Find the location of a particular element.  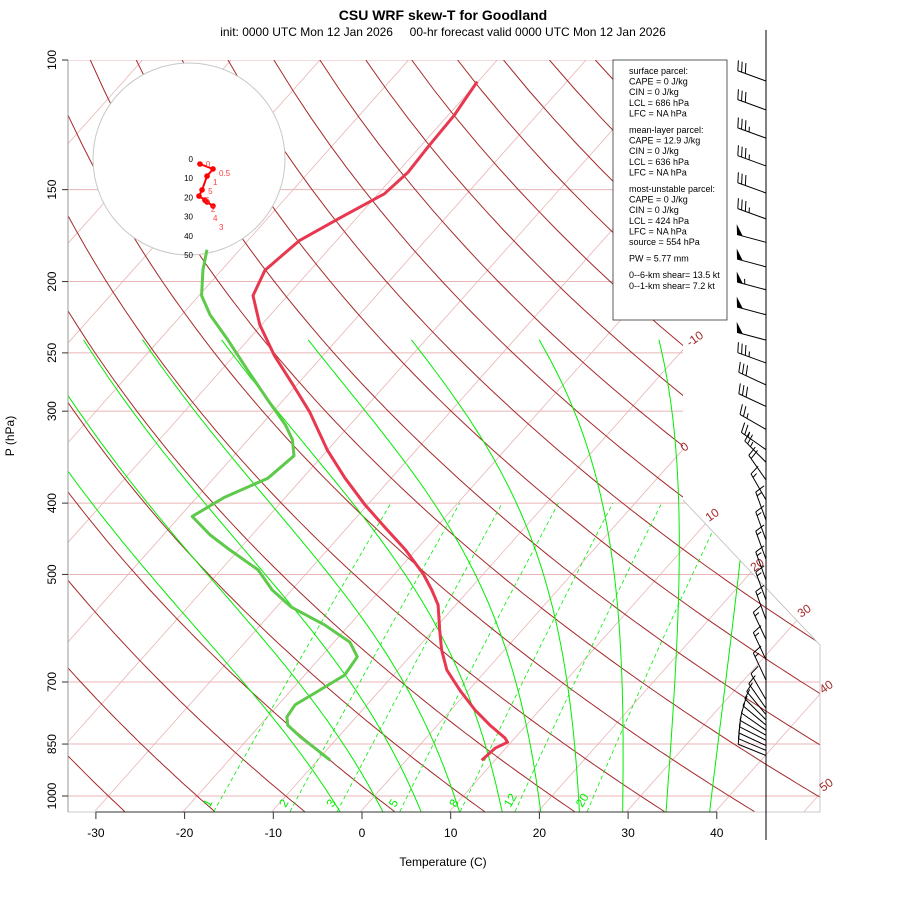

hodograph-point-label: 0.5 is located at coordinates (225, 173).